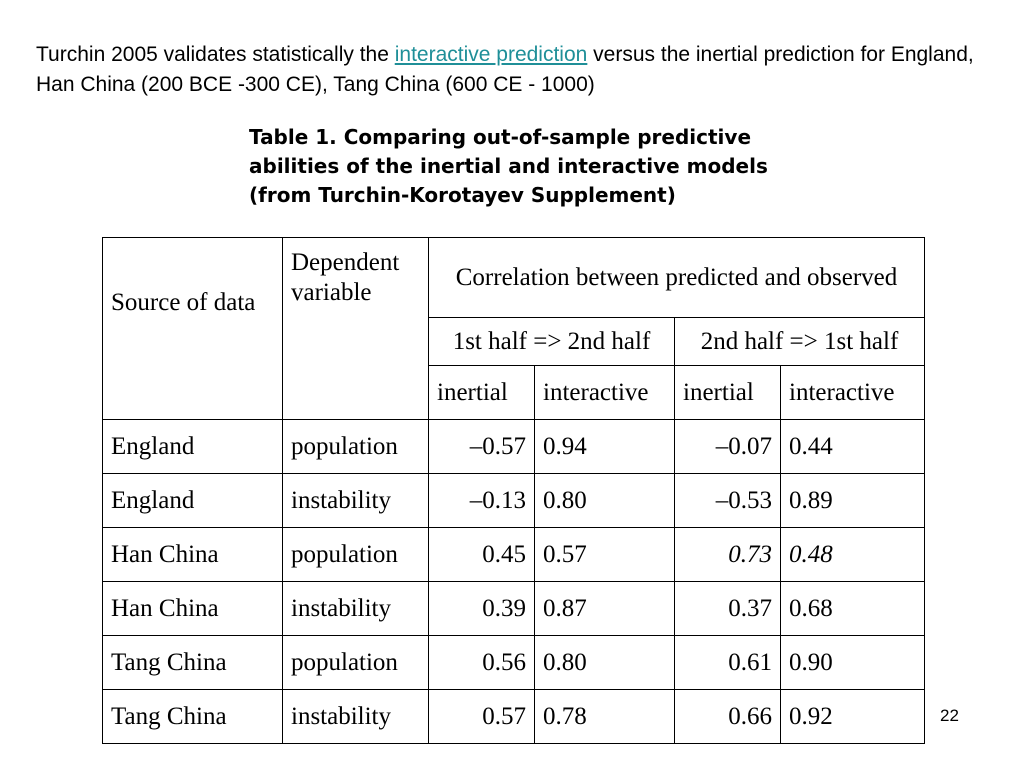 The height and width of the screenshot is (768, 1024). Describe the element at coordinates (727, 662) in the screenshot. I see `cell-inertial-2: 0.61` at that location.